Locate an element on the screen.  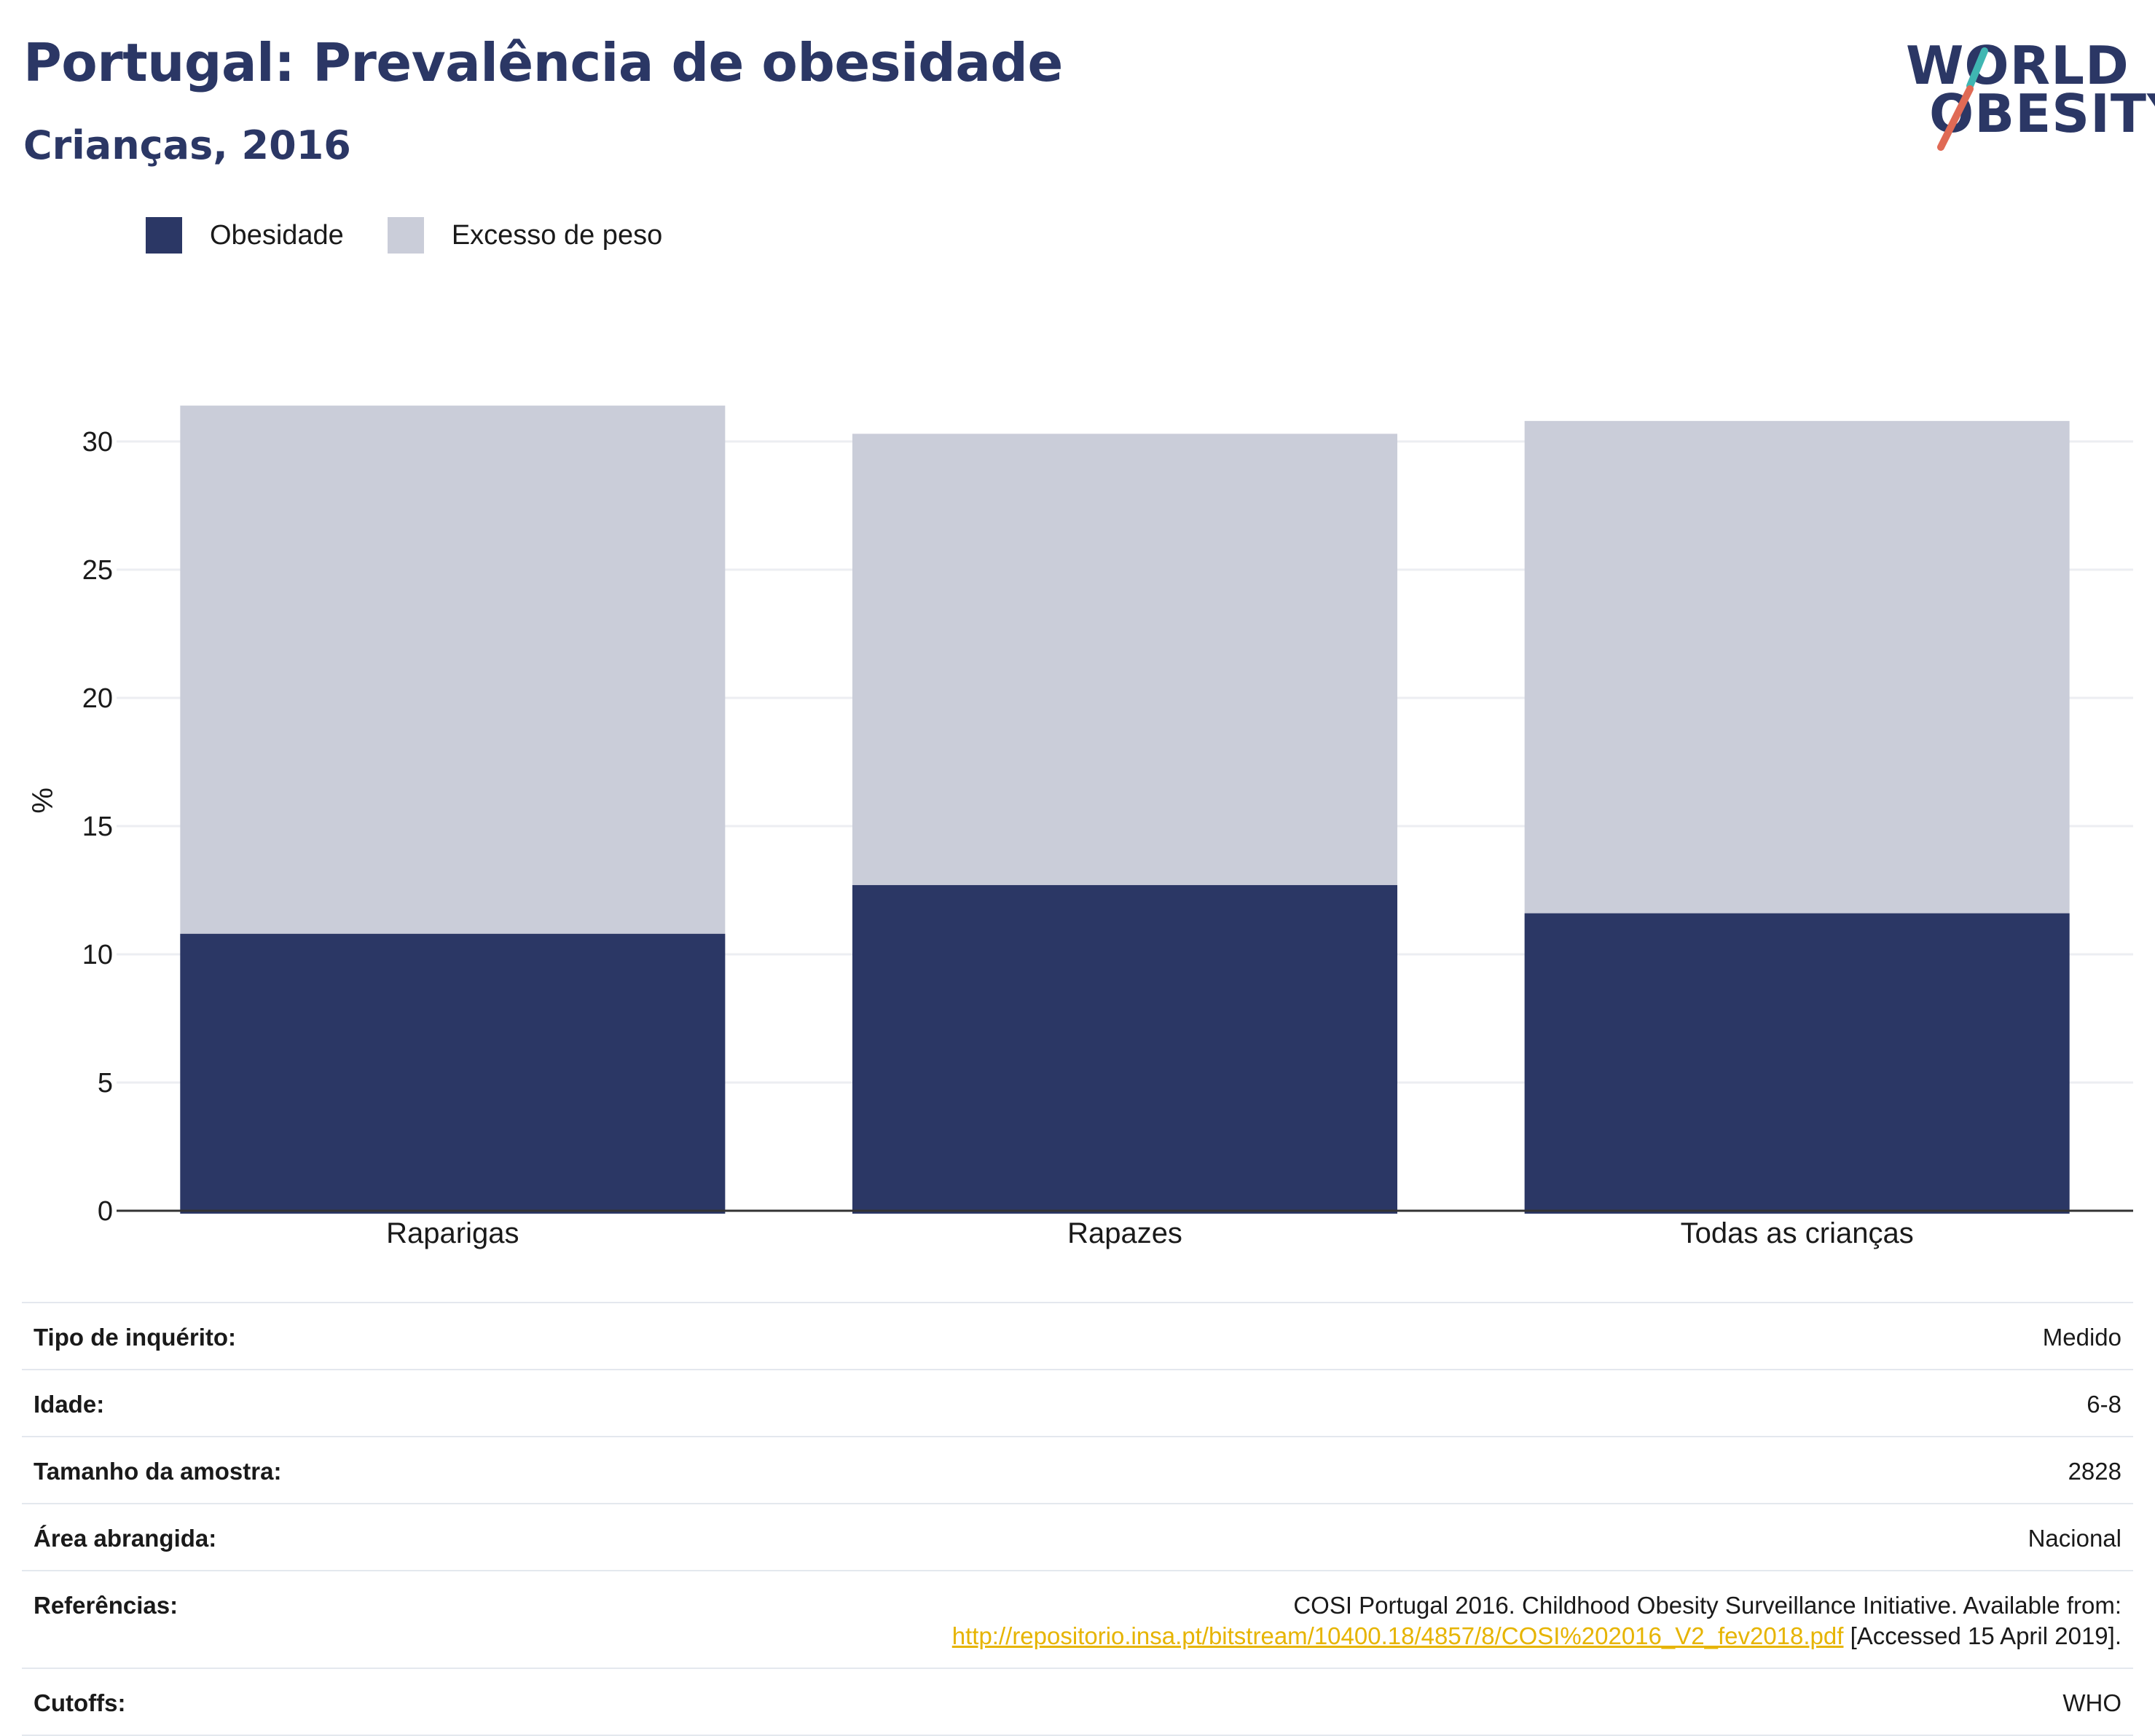
world-obesity-logo: WORLD OBESITY is located at coordinates (2024, 87).